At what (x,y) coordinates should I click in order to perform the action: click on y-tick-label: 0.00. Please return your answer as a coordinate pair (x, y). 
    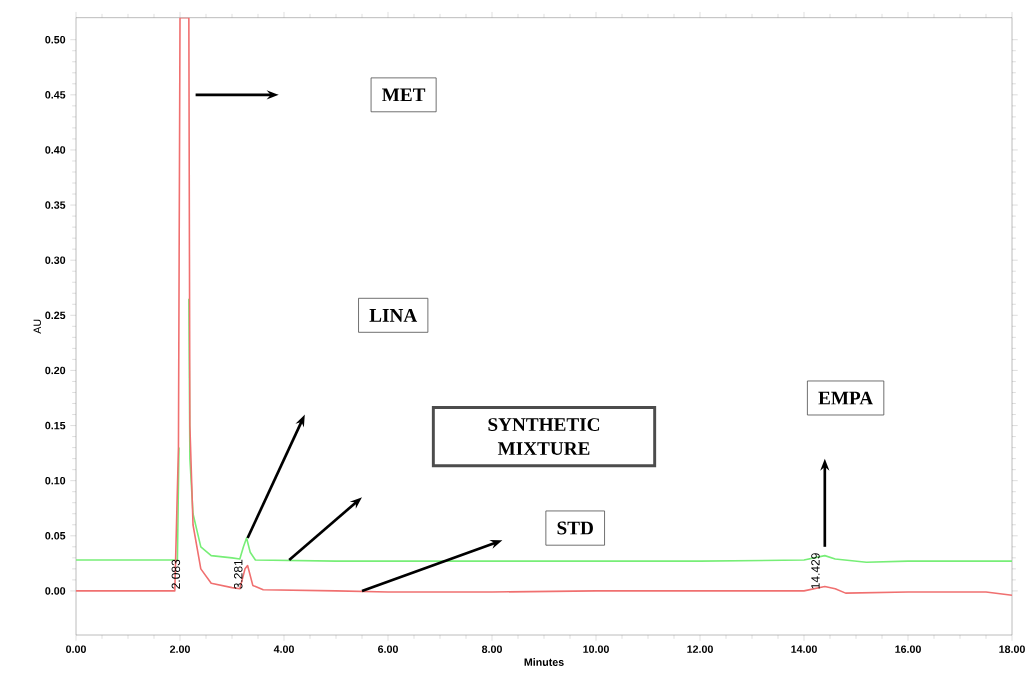
    Looking at the image, I should click on (55, 591).